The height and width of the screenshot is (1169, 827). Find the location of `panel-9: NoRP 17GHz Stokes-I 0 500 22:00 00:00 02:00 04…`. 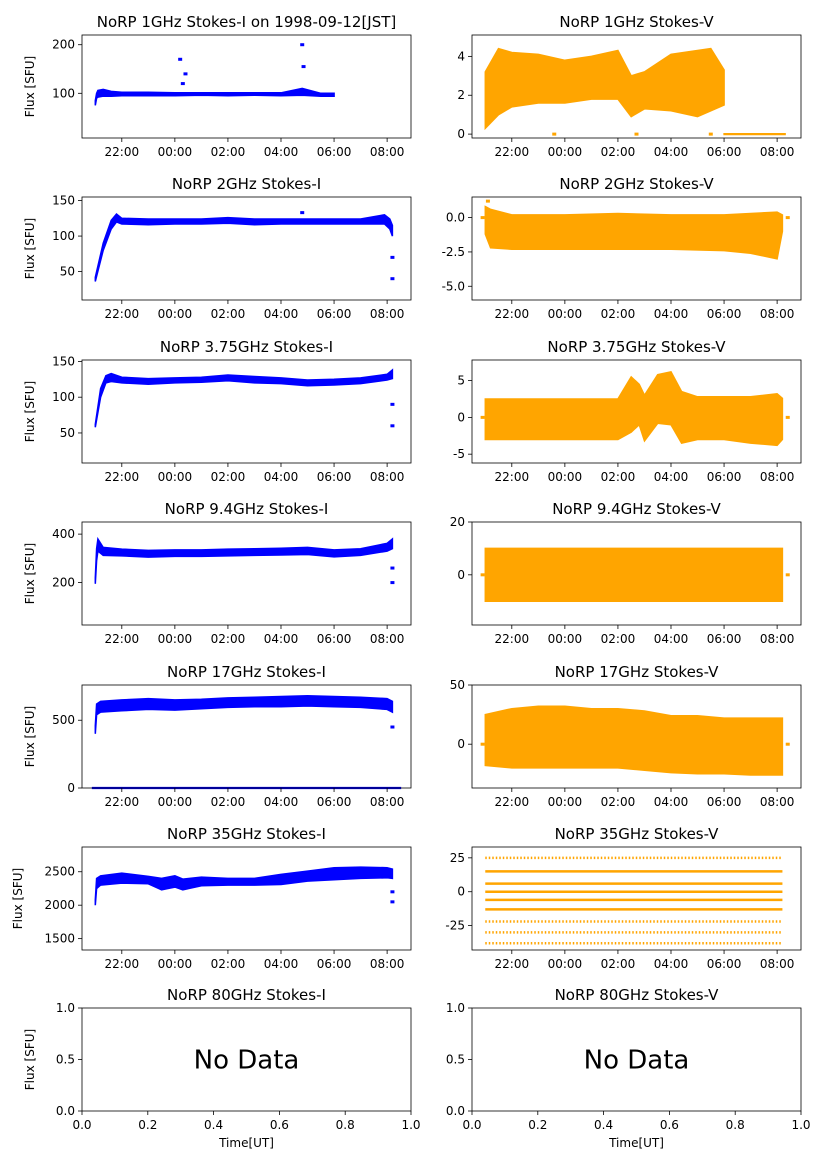

panel-9: NoRP 17GHz Stokes-I 0 500 22:00 00:00 02:00 04… is located at coordinates (217, 736).